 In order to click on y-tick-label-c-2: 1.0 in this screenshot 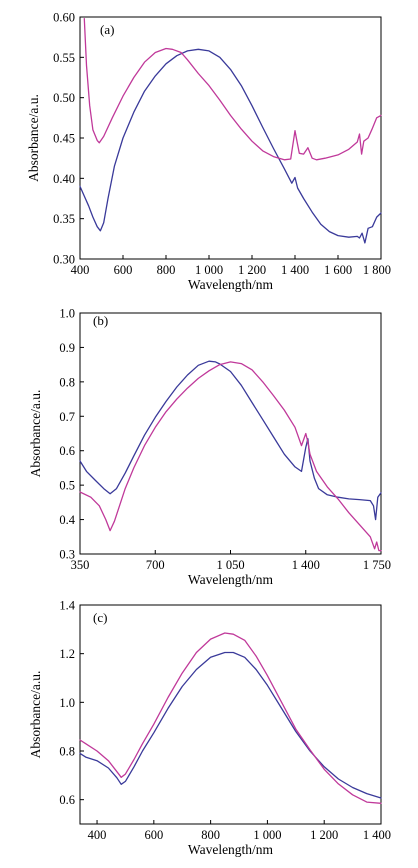, I will do `click(67, 703)`.